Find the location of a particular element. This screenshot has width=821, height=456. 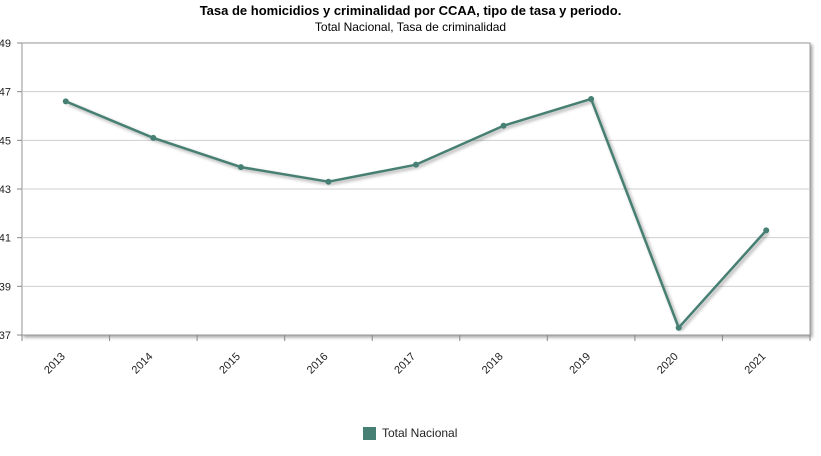

x-tick-label: 2015 is located at coordinates (230, 364).